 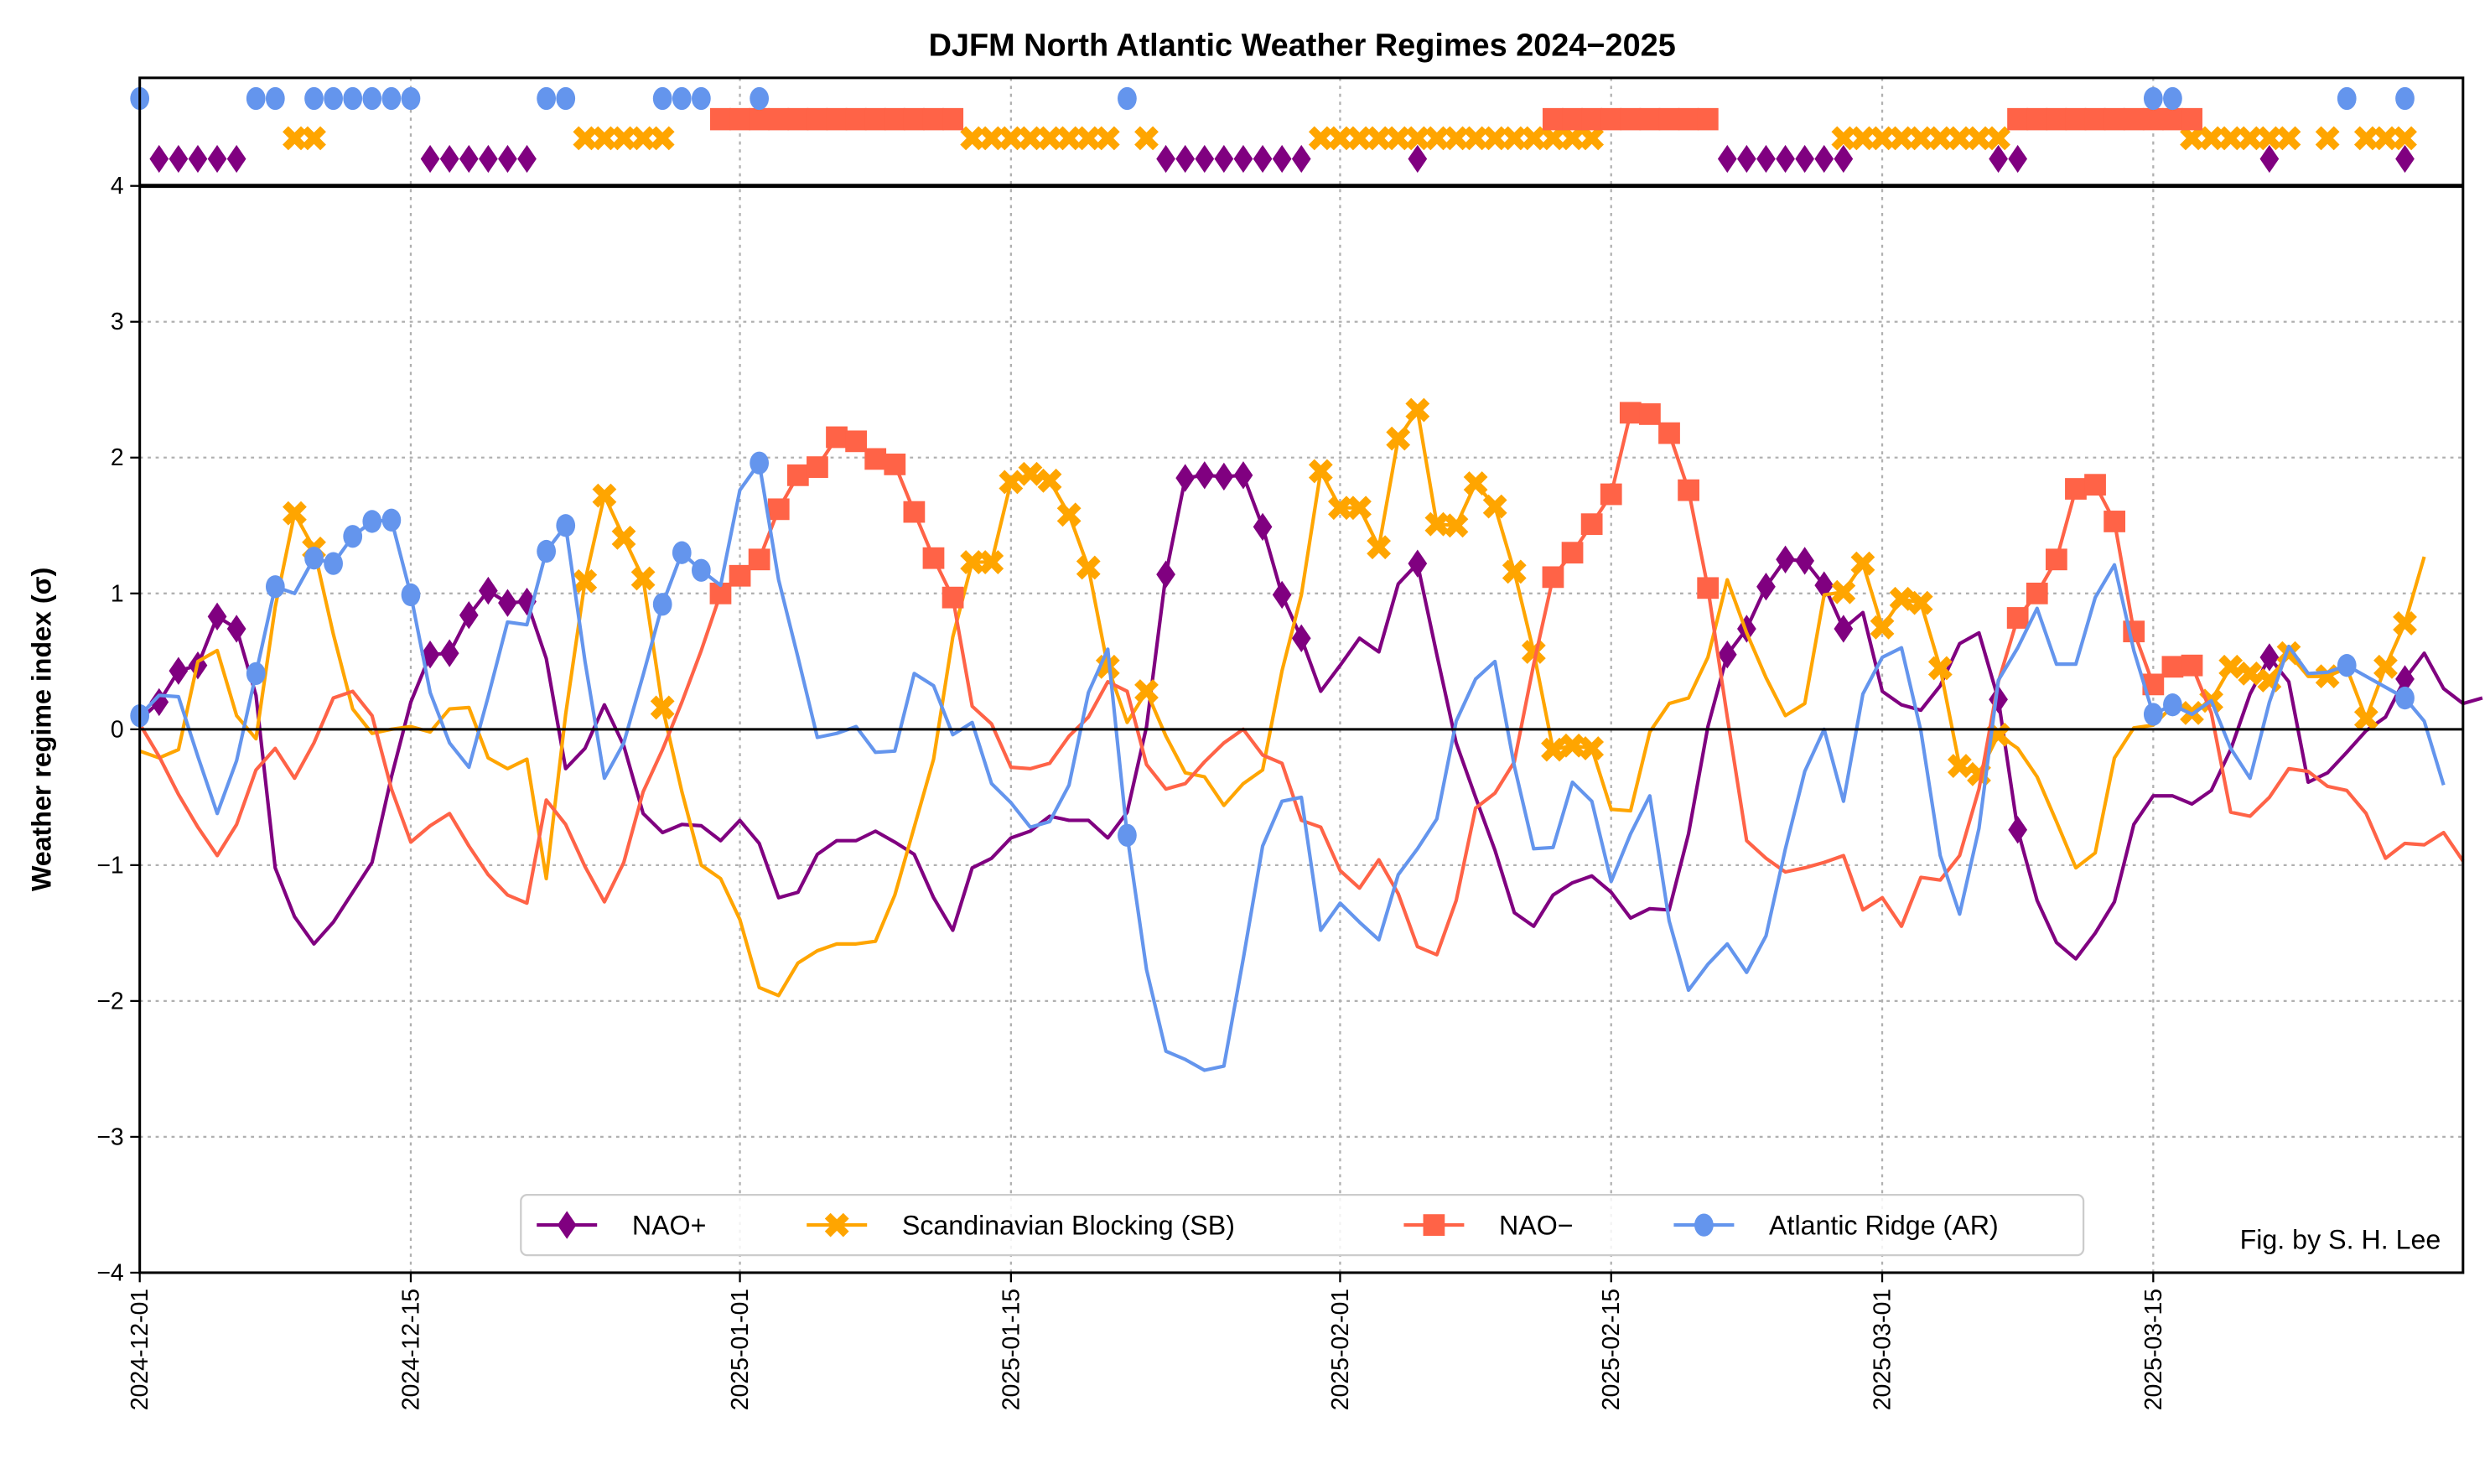 I want to click on x-tick-label: 2024-12-01, so click(x=140, y=1349).